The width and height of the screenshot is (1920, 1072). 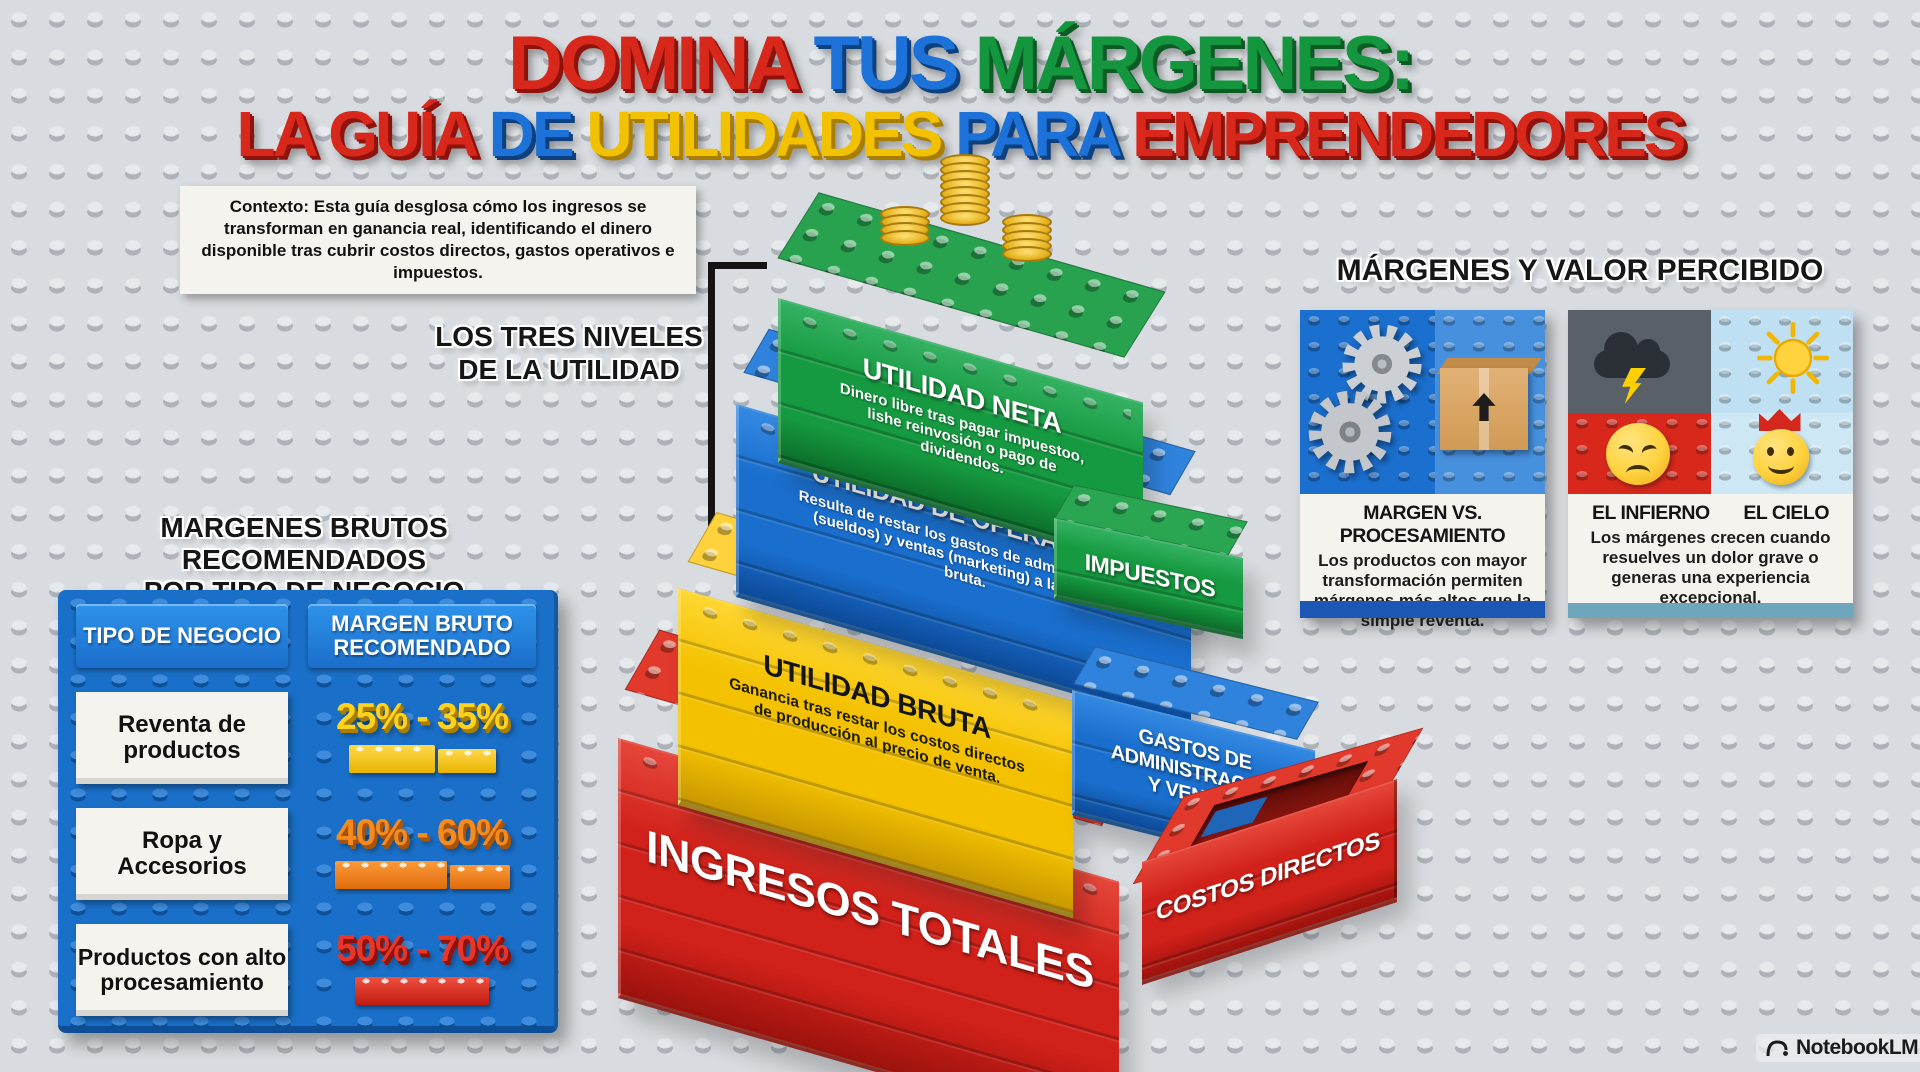 I want to click on table-row2-margen: 40% - 60%, so click(x=422, y=851).